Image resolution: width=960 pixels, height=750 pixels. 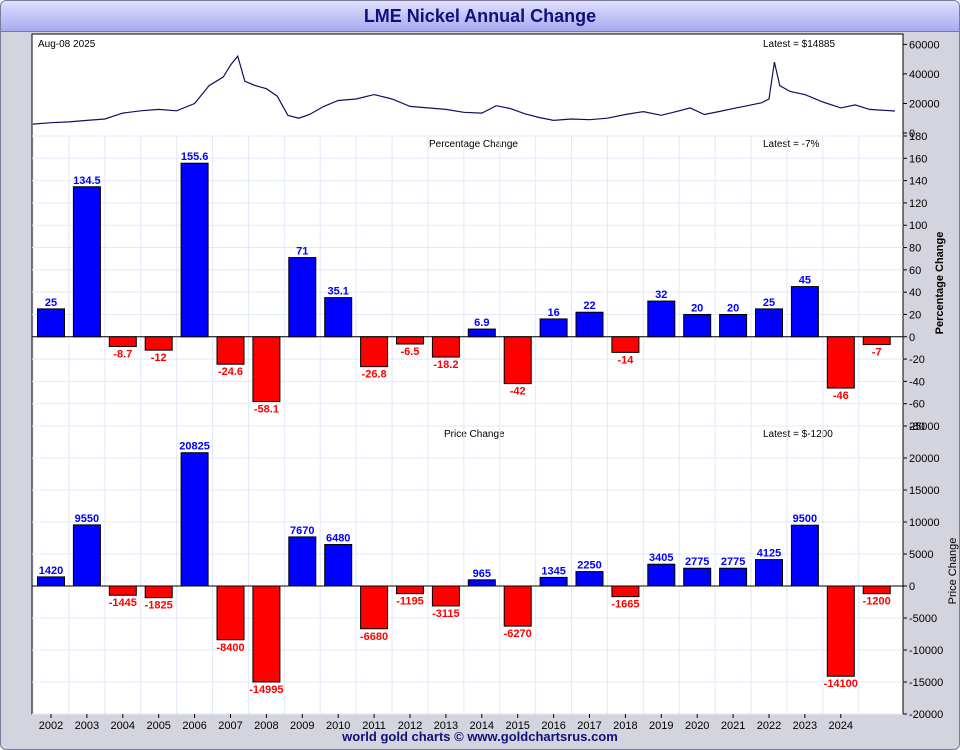 What do you see at coordinates (915, 293) in the screenshot?
I see `percentage-y-tick-label: 40` at bounding box center [915, 293].